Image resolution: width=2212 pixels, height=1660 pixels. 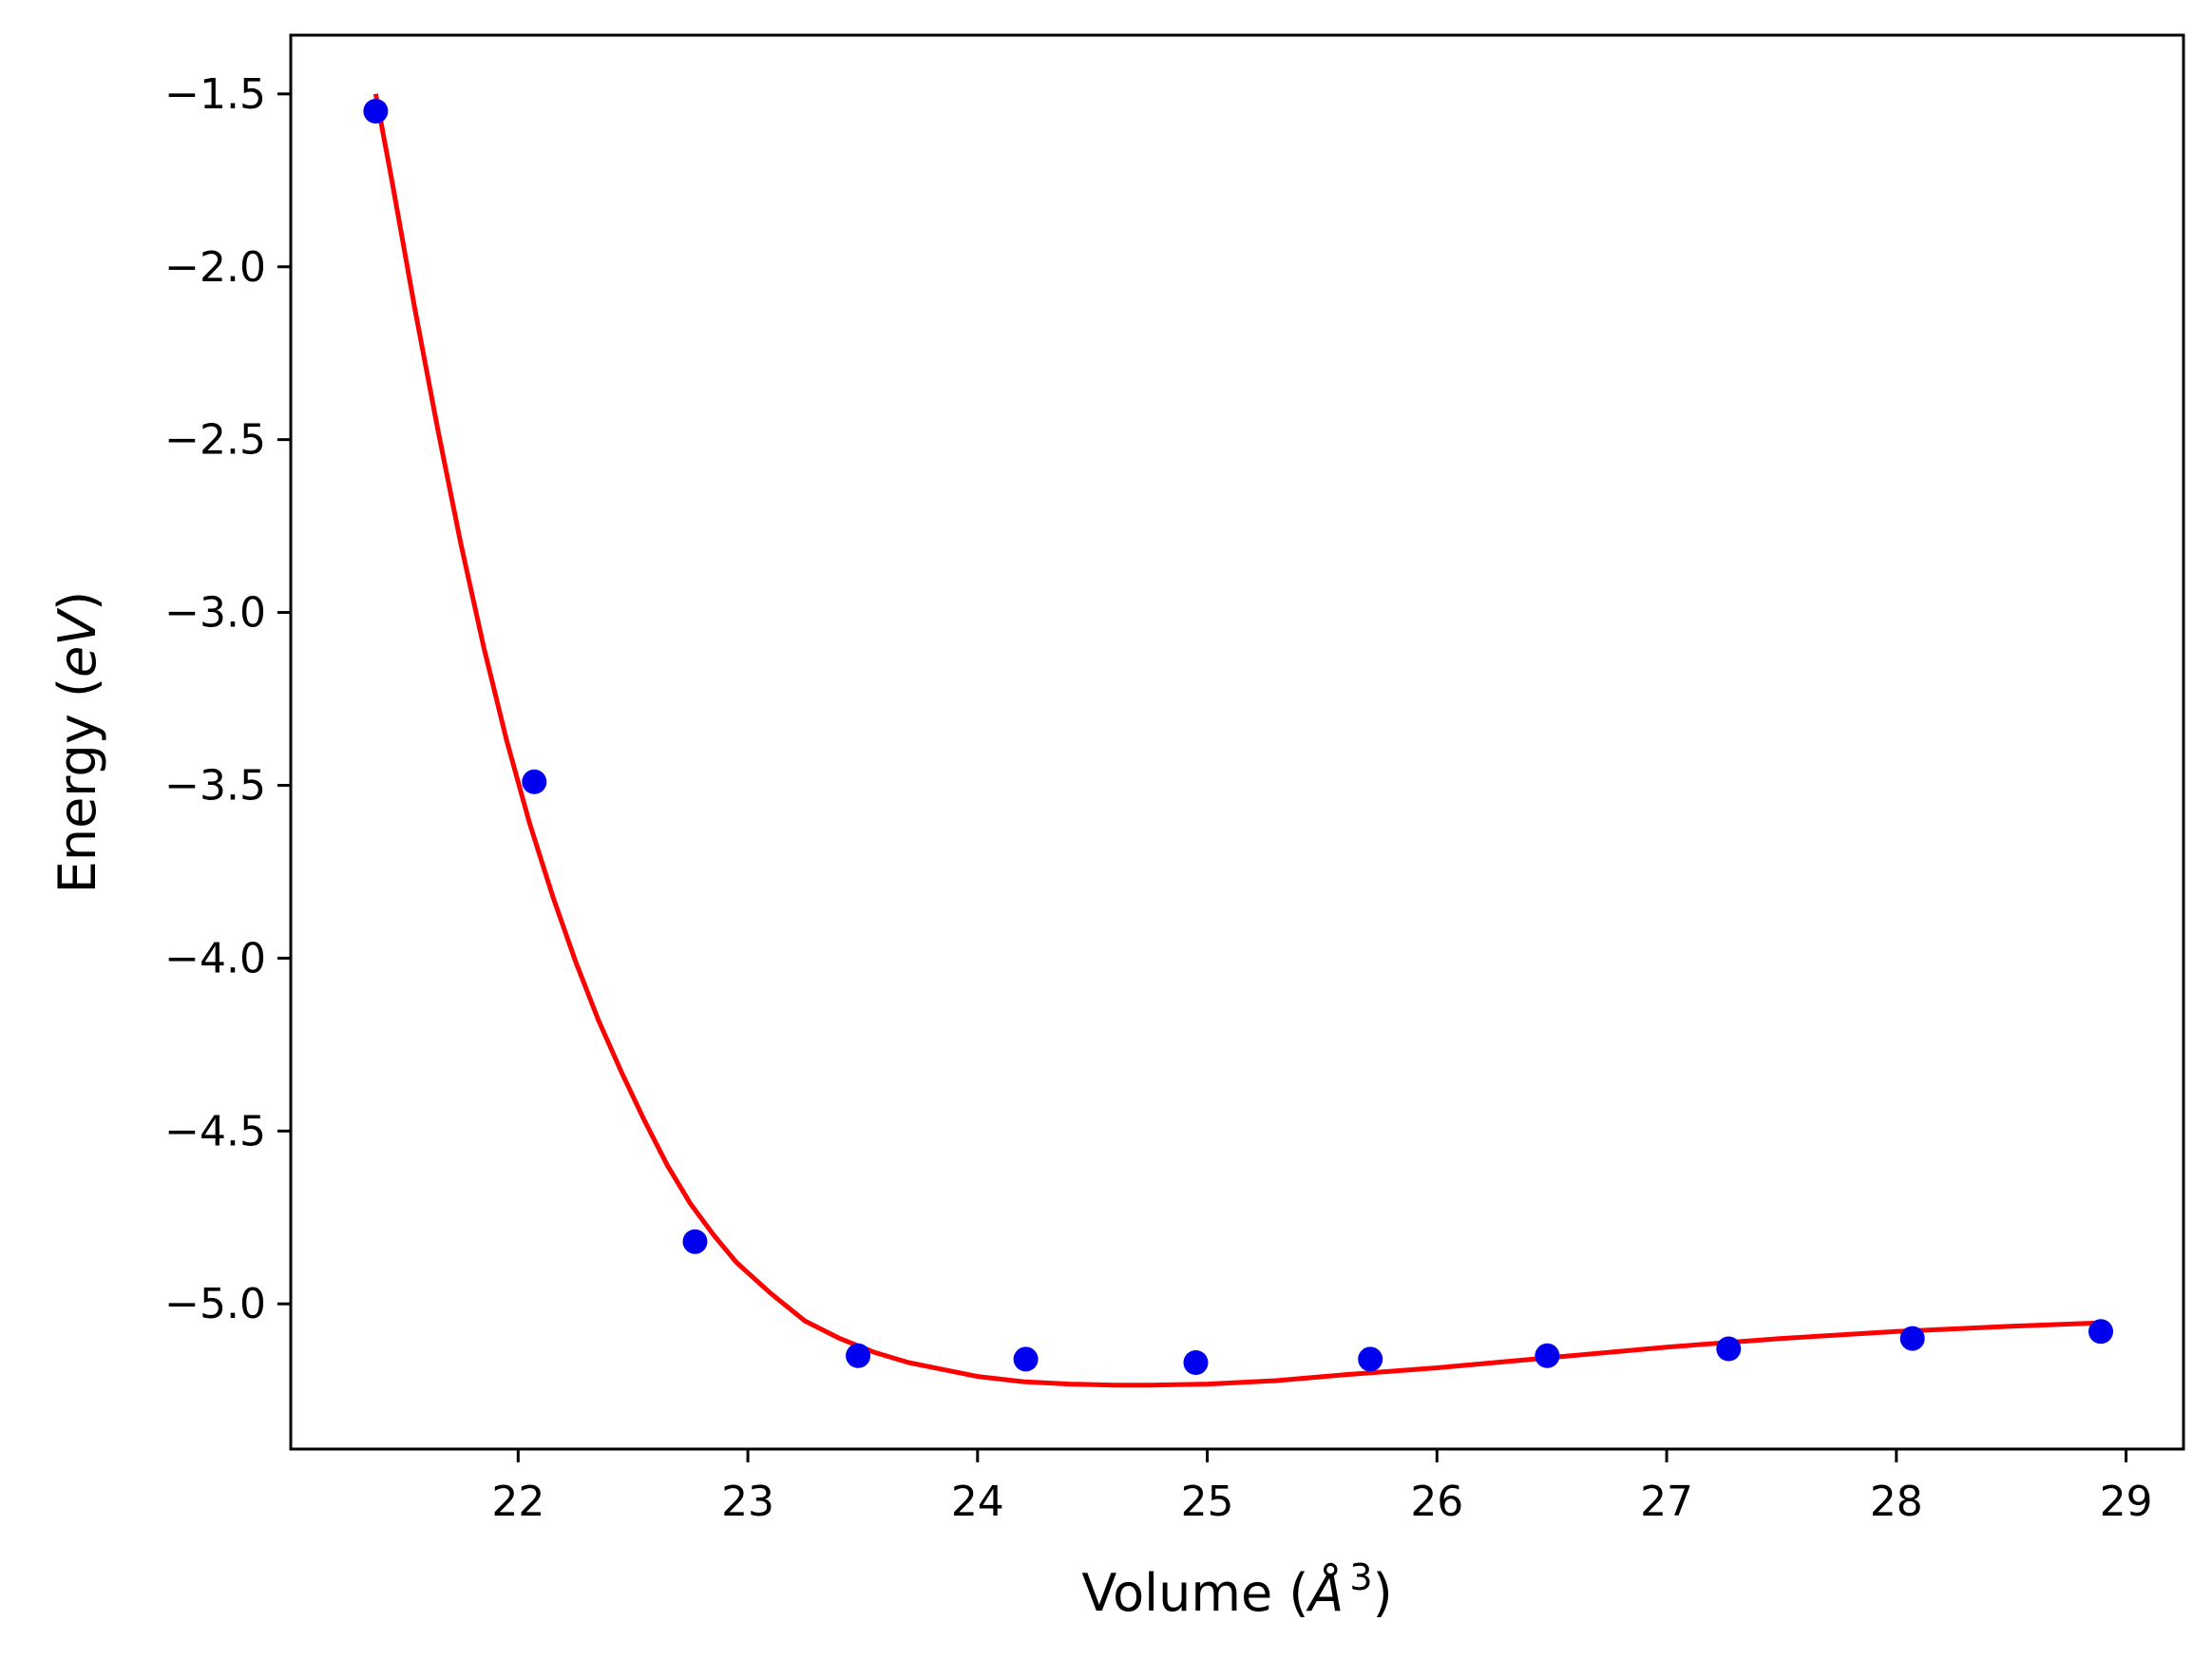 I want to click on y-tick-label: −2.5, so click(x=215, y=440).